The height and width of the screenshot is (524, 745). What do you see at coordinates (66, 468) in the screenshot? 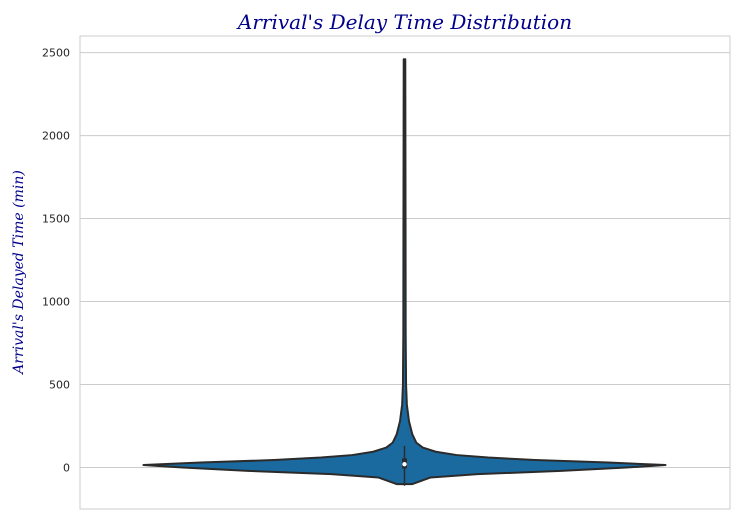
I see `y-tick-label: 0` at bounding box center [66, 468].